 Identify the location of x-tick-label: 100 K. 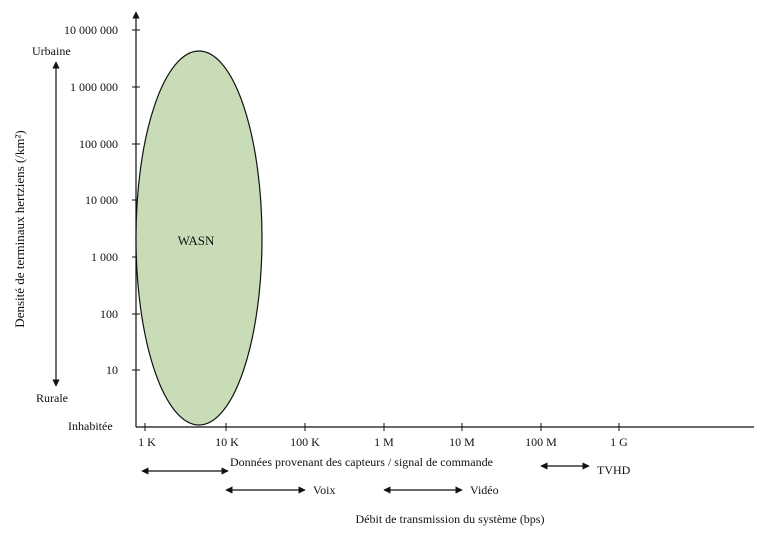
(305, 442).